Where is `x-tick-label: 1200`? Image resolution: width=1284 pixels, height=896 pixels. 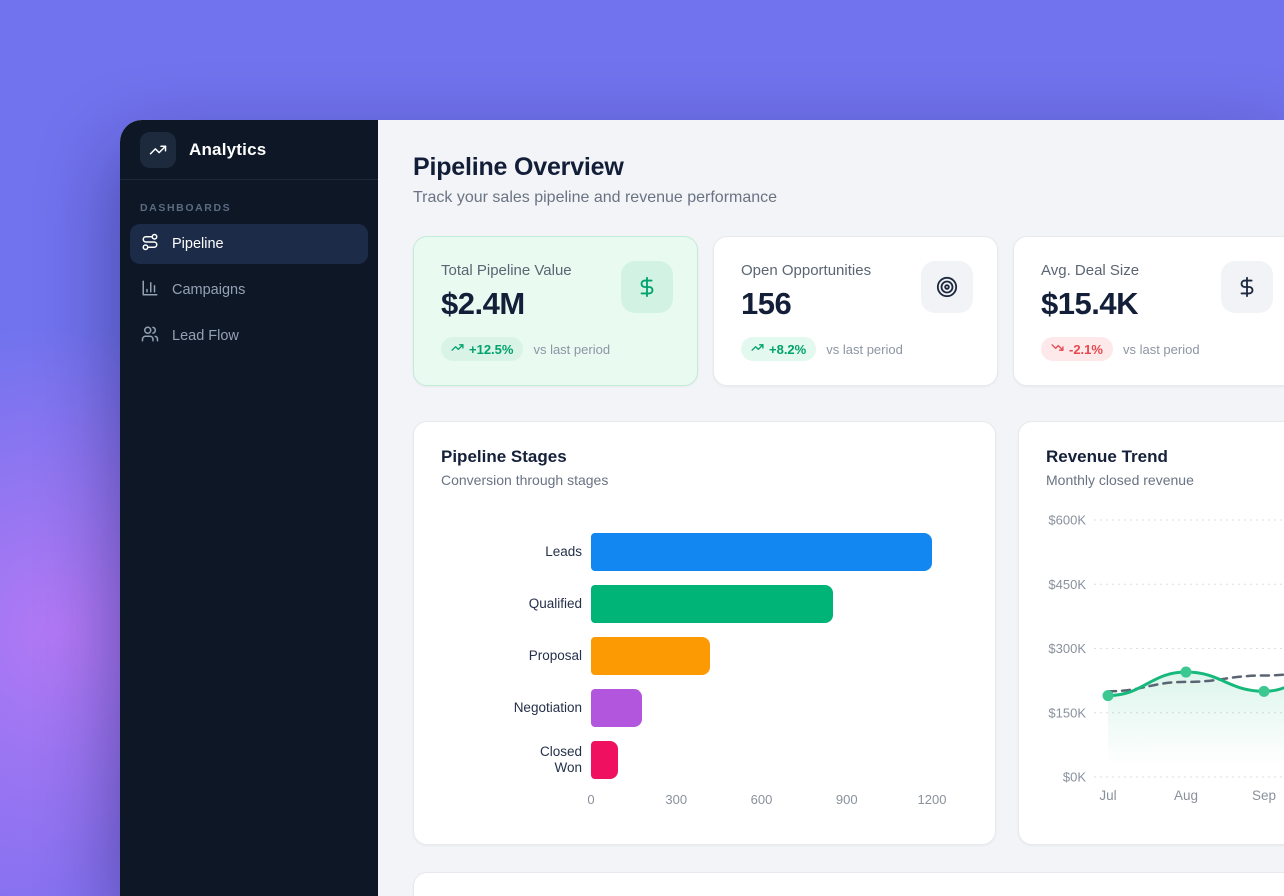 x-tick-label: 1200 is located at coordinates (932, 799).